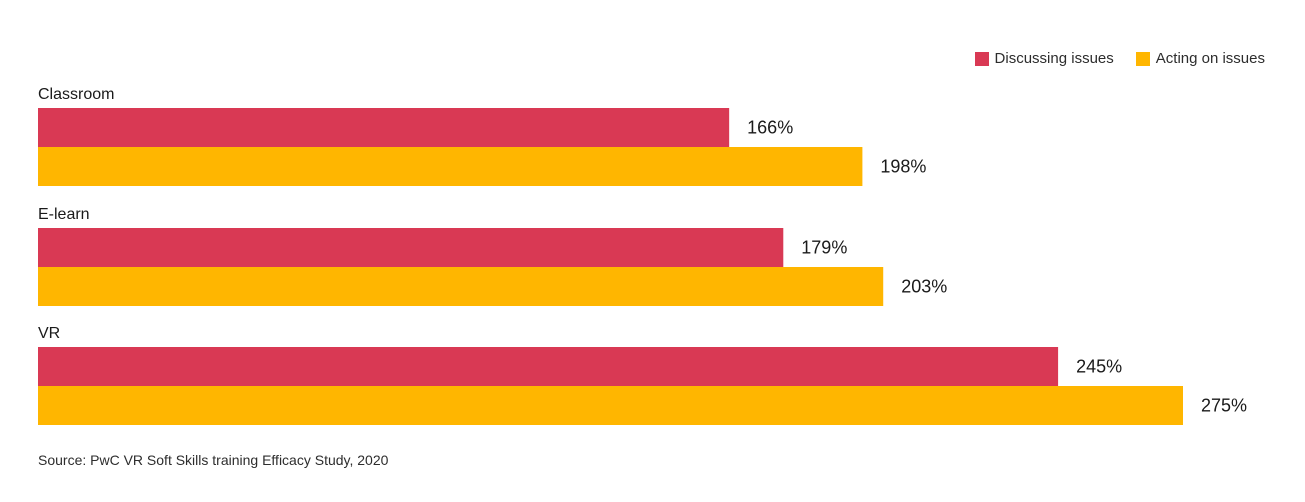 Image resolution: width=1305 pixels, height=502 pixels. Describe the element at coordinates (76, 94) in the screenshot. I see `category-label: Classroom` at that location.